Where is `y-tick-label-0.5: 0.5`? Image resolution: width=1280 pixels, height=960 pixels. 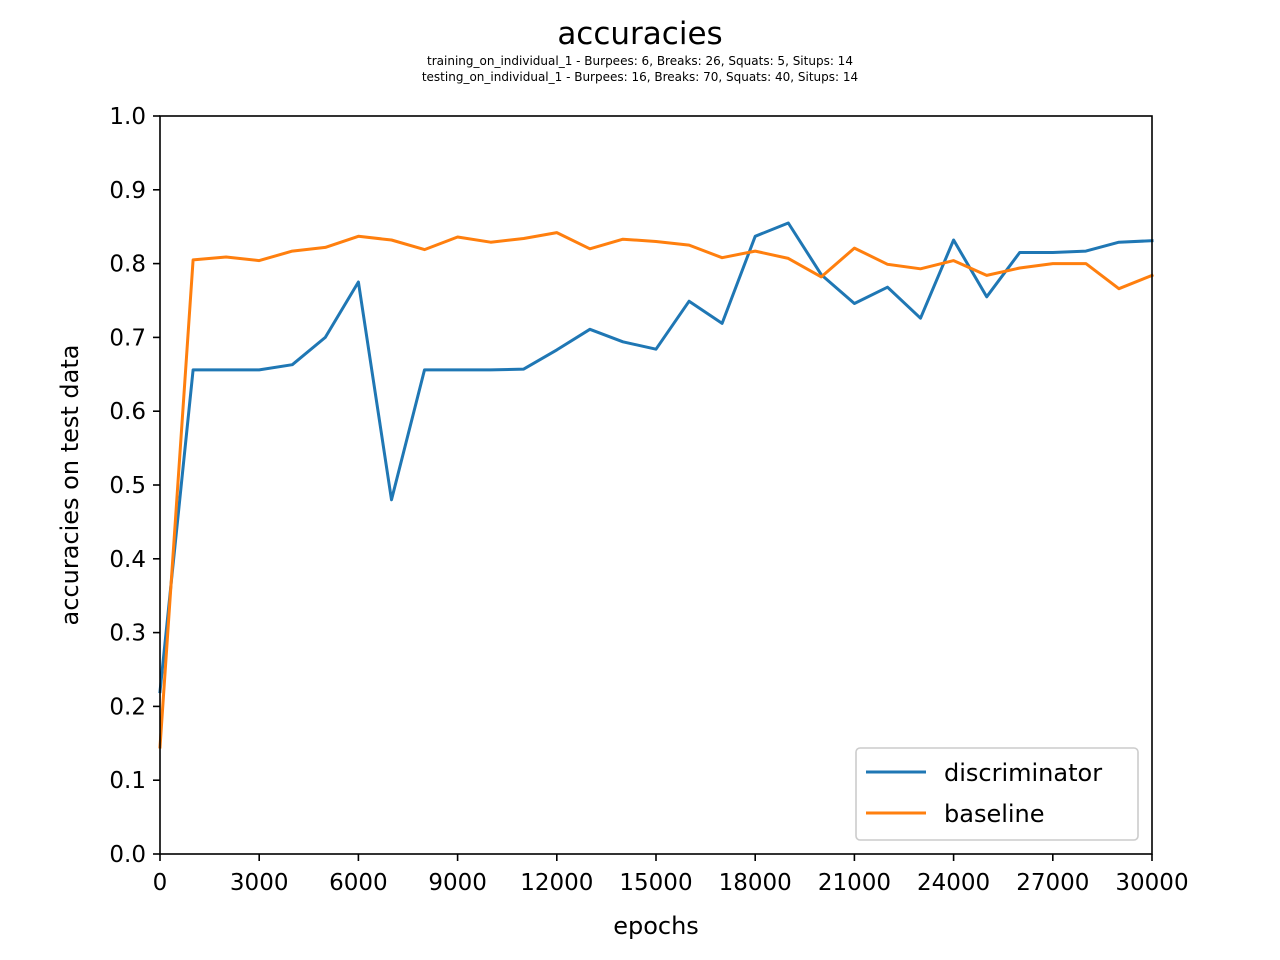
y-tick-label-0.5: 0.5 is located at coordinates (127, 486).